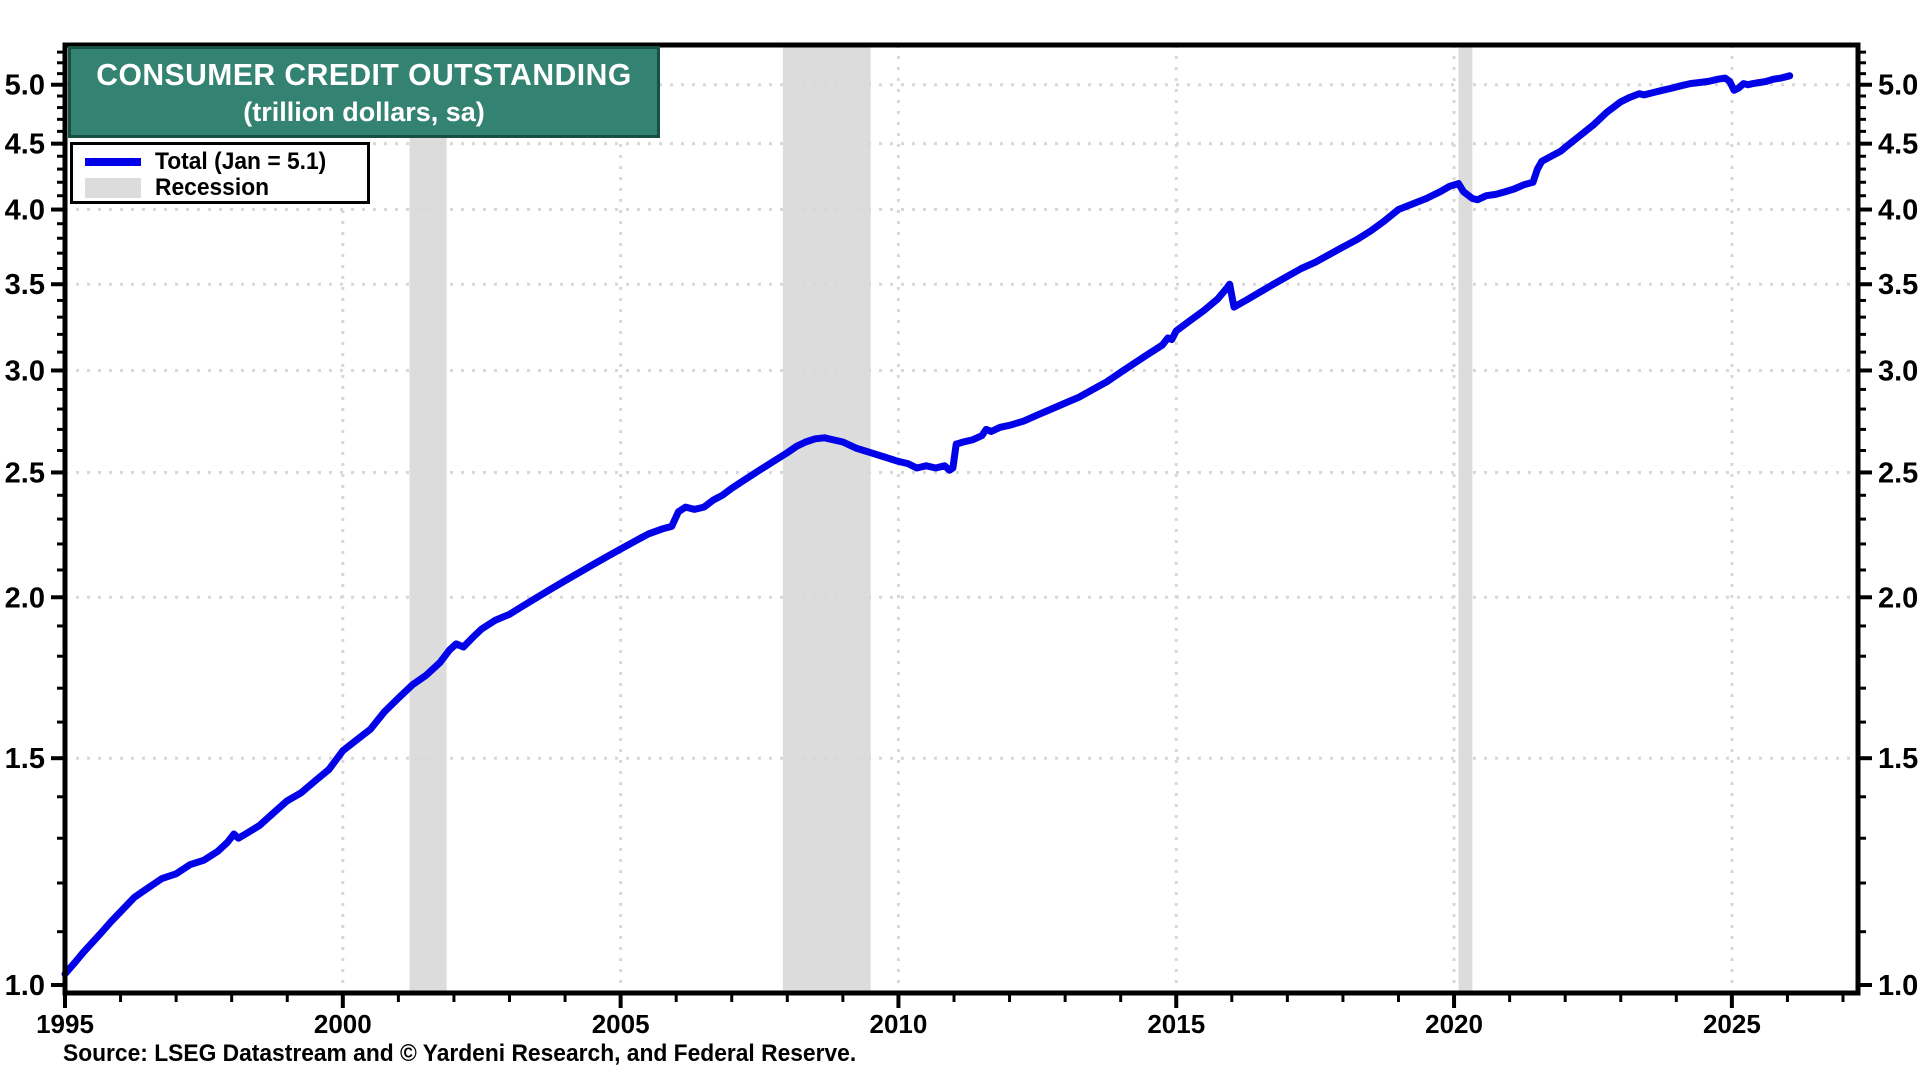 The height and width of the screenshot is (1080, 1920). What do you see at coordinates (1898, 986) in the screenshot?
I see `y-axis-label-right: 1.0` at bounding box center [1898, 986].